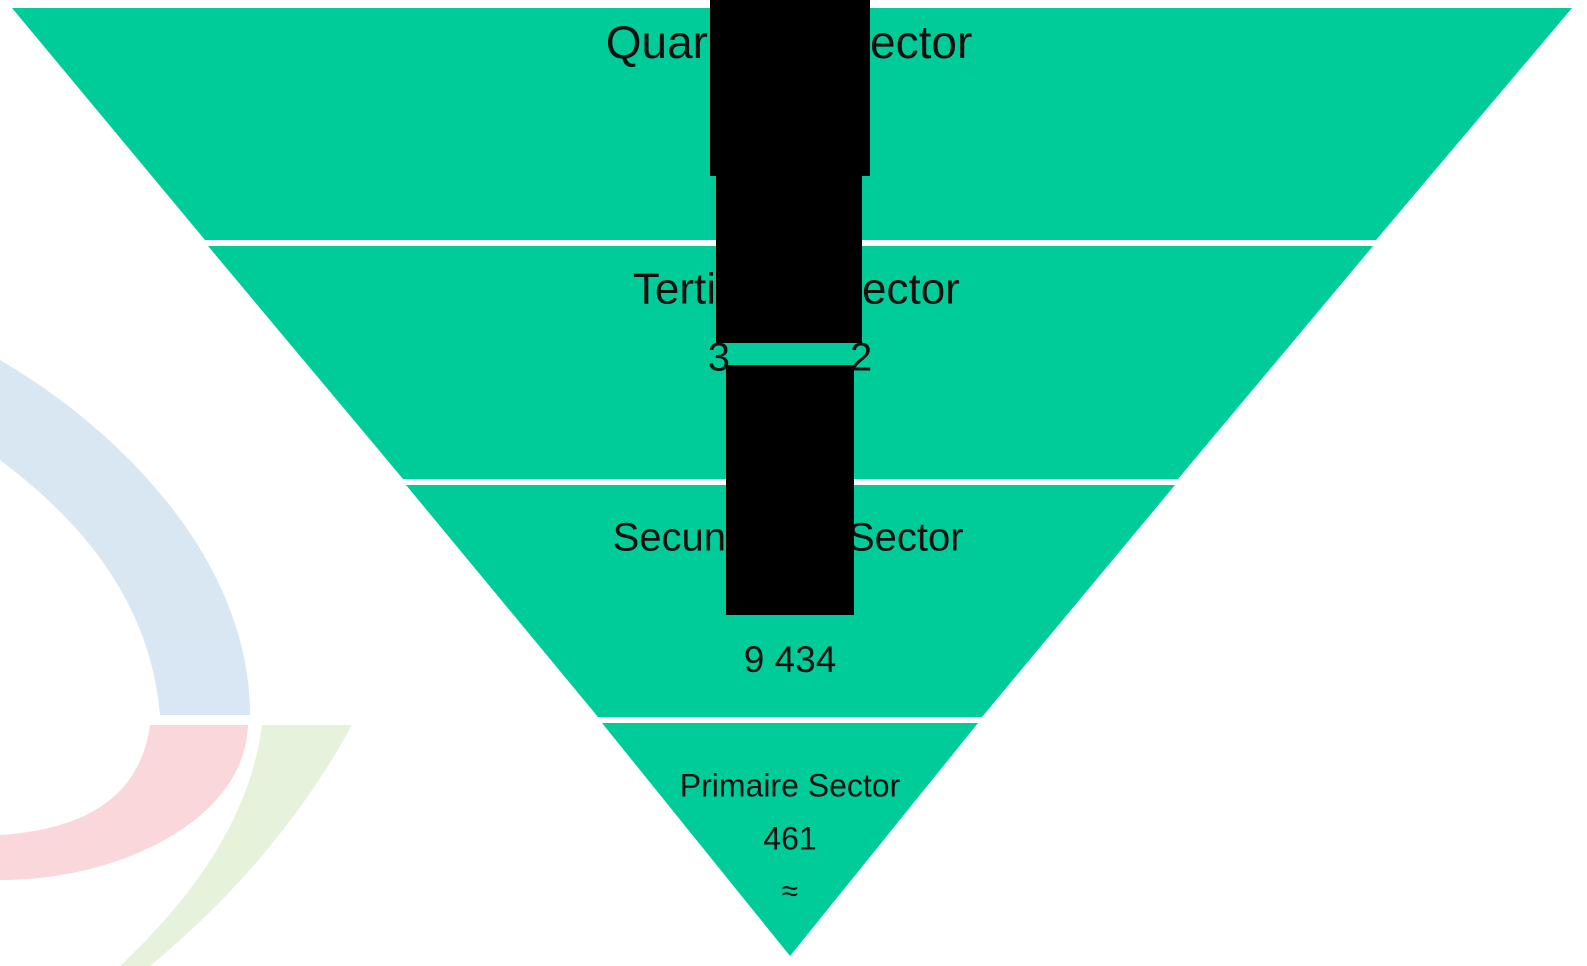 The image size is (1587, 966). What do you see at coordinates (125, 537) in the screenshot?
I see `blue-curve` at bounding box center [125, 537].